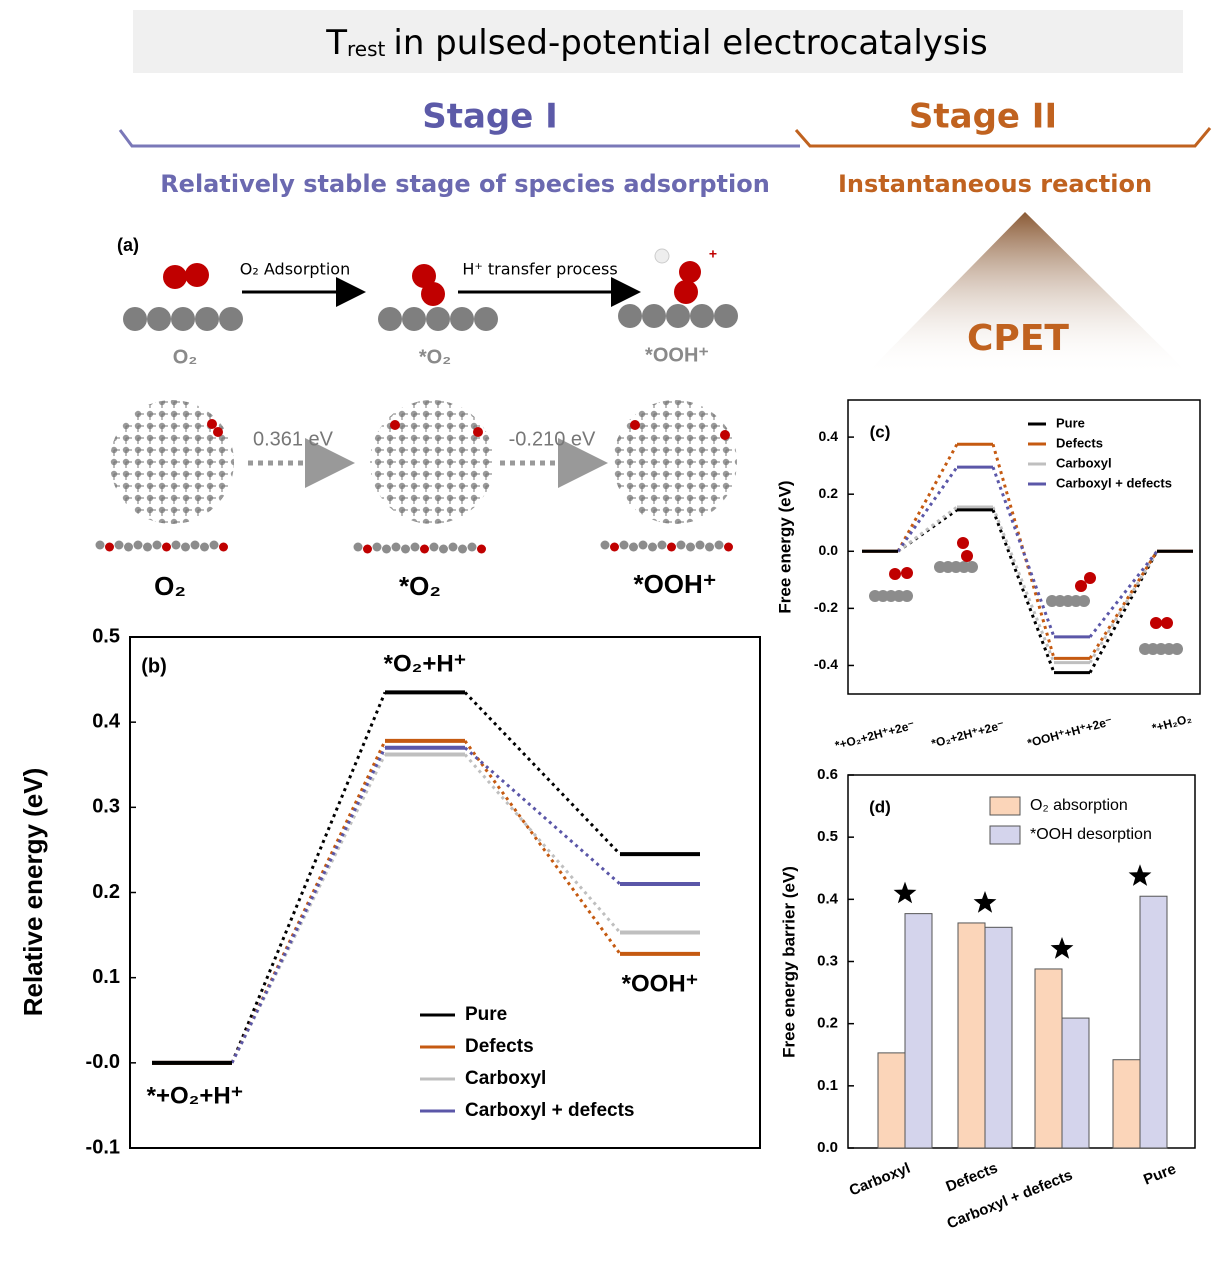 This screenshot has width=1231, height=1271. Describe the element at coordinates (336, 43) in the screenshot. I see `title-main: T` at that location.